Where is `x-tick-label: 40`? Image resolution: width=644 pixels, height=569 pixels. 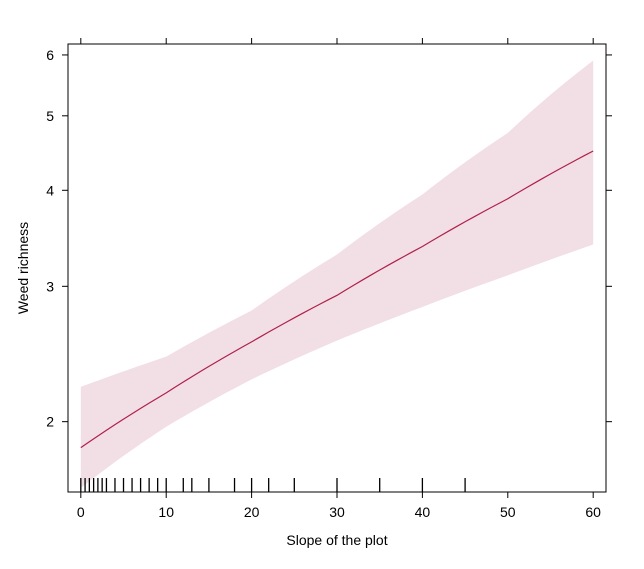
x-tick-label: 40 is located at coordinates (423, 512).